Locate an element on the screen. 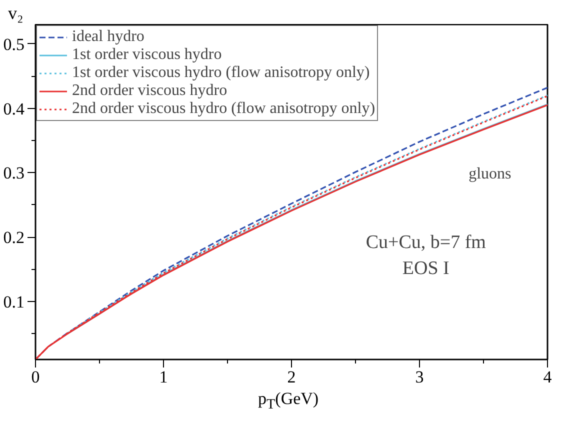  legend-label: 1st order viscous hydro is located at coordinates (147, 55).